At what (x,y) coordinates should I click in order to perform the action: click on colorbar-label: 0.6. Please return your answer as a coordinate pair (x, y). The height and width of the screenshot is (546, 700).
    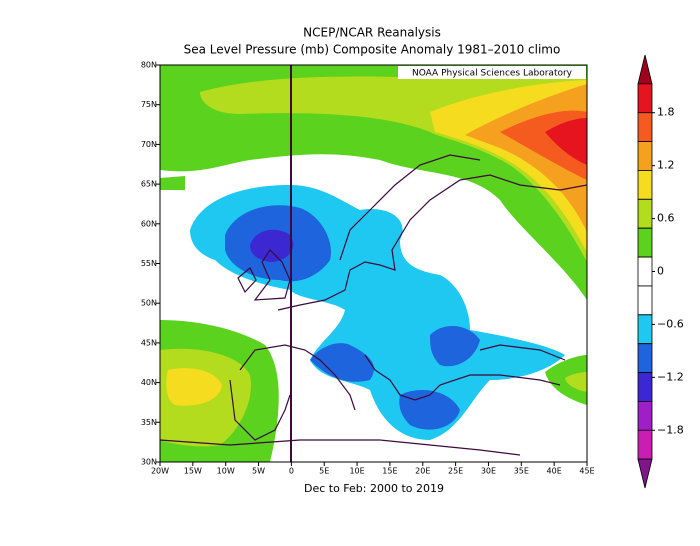
    Looking at the image, I should click on (666, 218).